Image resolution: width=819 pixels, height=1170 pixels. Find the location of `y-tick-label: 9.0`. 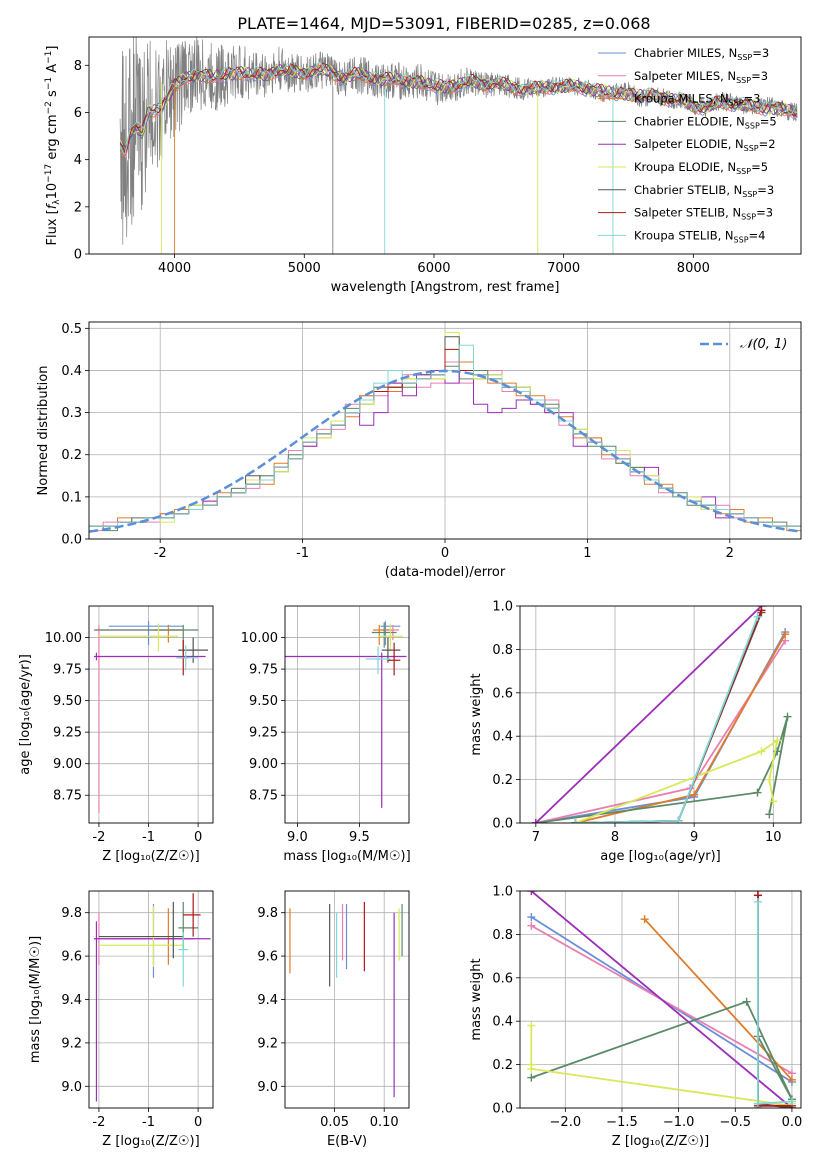

y-tick-label: 9.0 is located at coordinates (267, 1087).